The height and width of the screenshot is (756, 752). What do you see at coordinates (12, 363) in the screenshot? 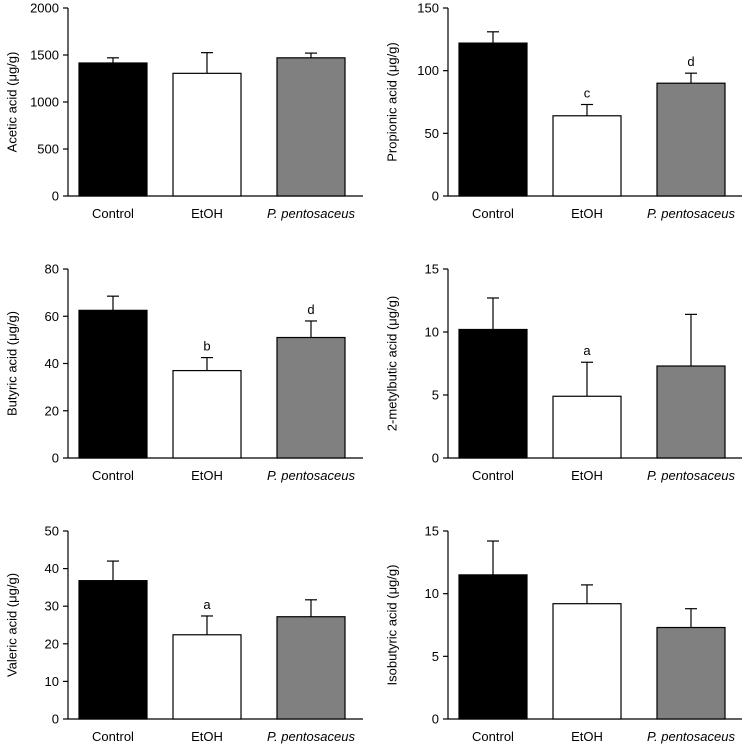
I see `y-axis-label: Butyric acid (μg/g)` at bounding box center [12, 363].